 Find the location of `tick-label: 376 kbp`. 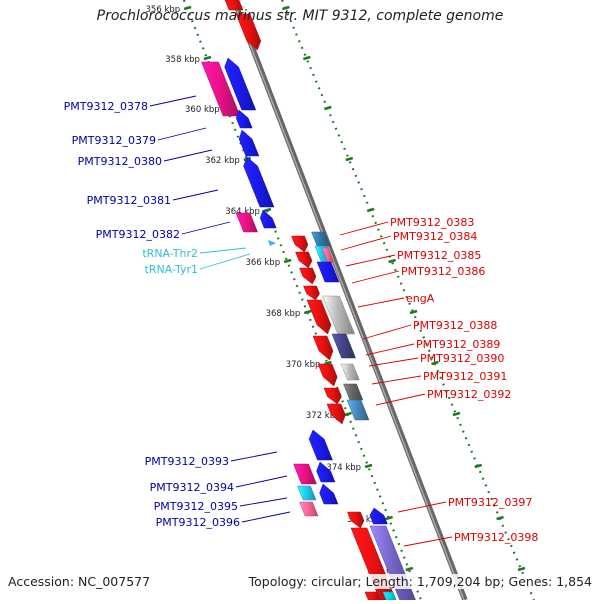

tick-label: 376 kbp is located at coordinates (364, 520).